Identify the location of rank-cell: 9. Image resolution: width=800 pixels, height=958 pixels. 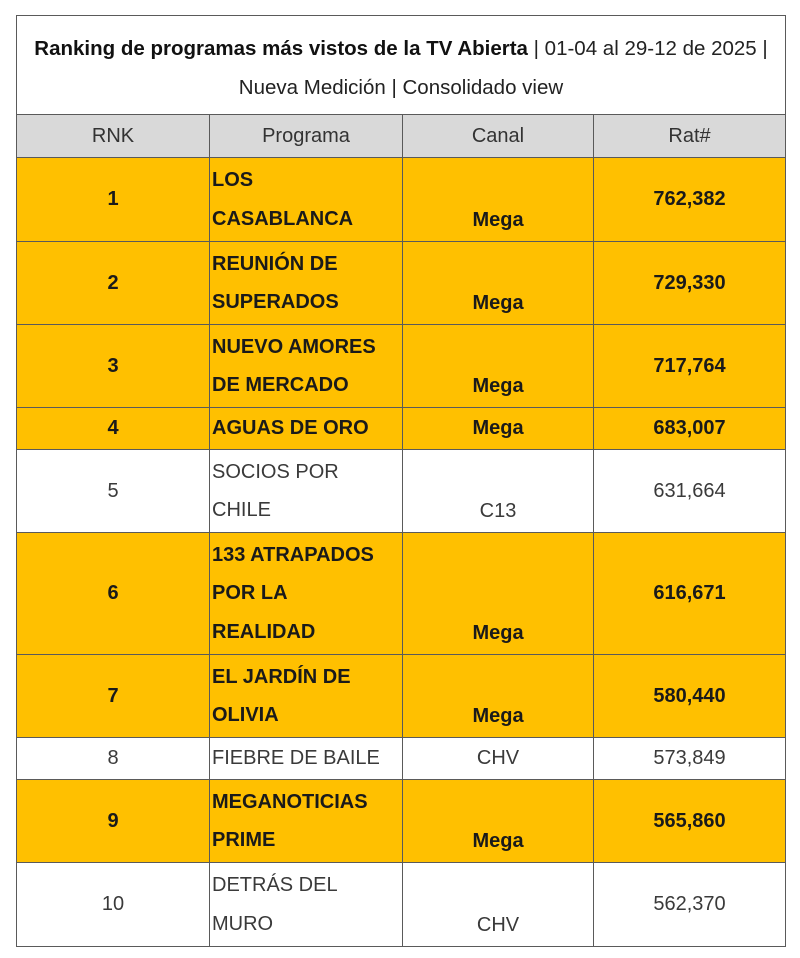
(113, 821).